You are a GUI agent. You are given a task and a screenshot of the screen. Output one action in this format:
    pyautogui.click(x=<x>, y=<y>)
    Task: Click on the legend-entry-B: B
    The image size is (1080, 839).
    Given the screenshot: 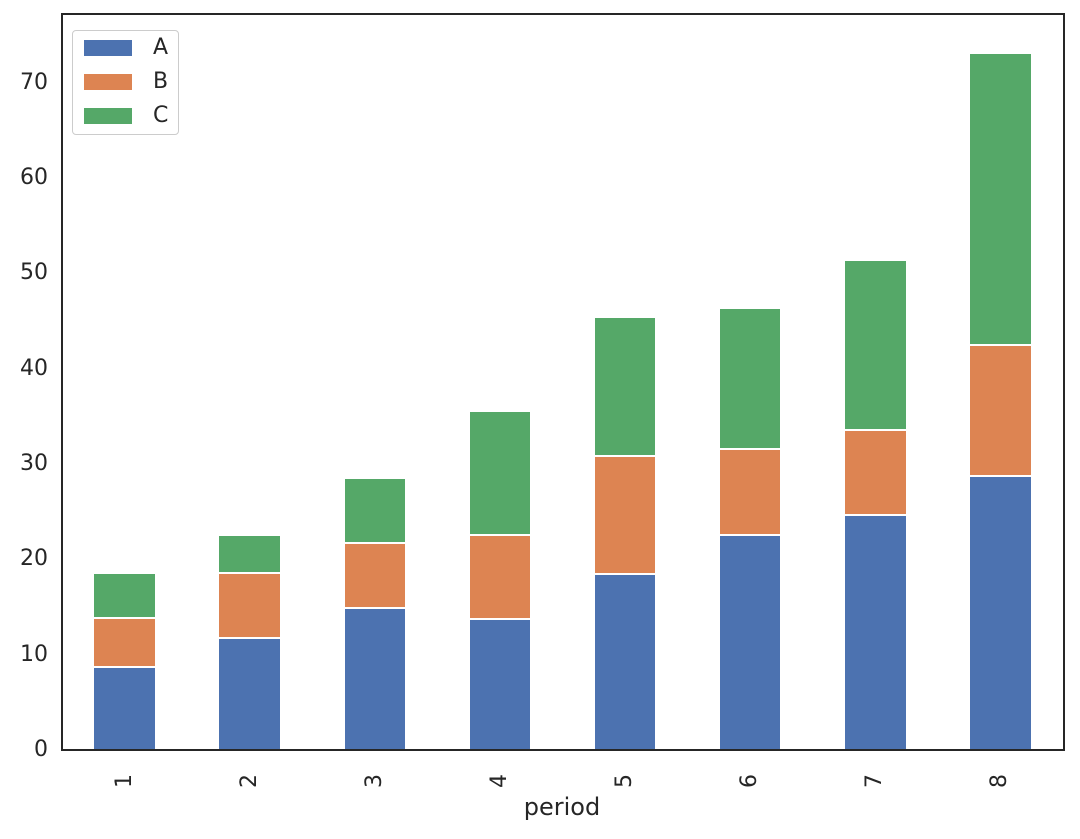 What is the action you would take?
    pyautogui.click(x=125, y=82)
    